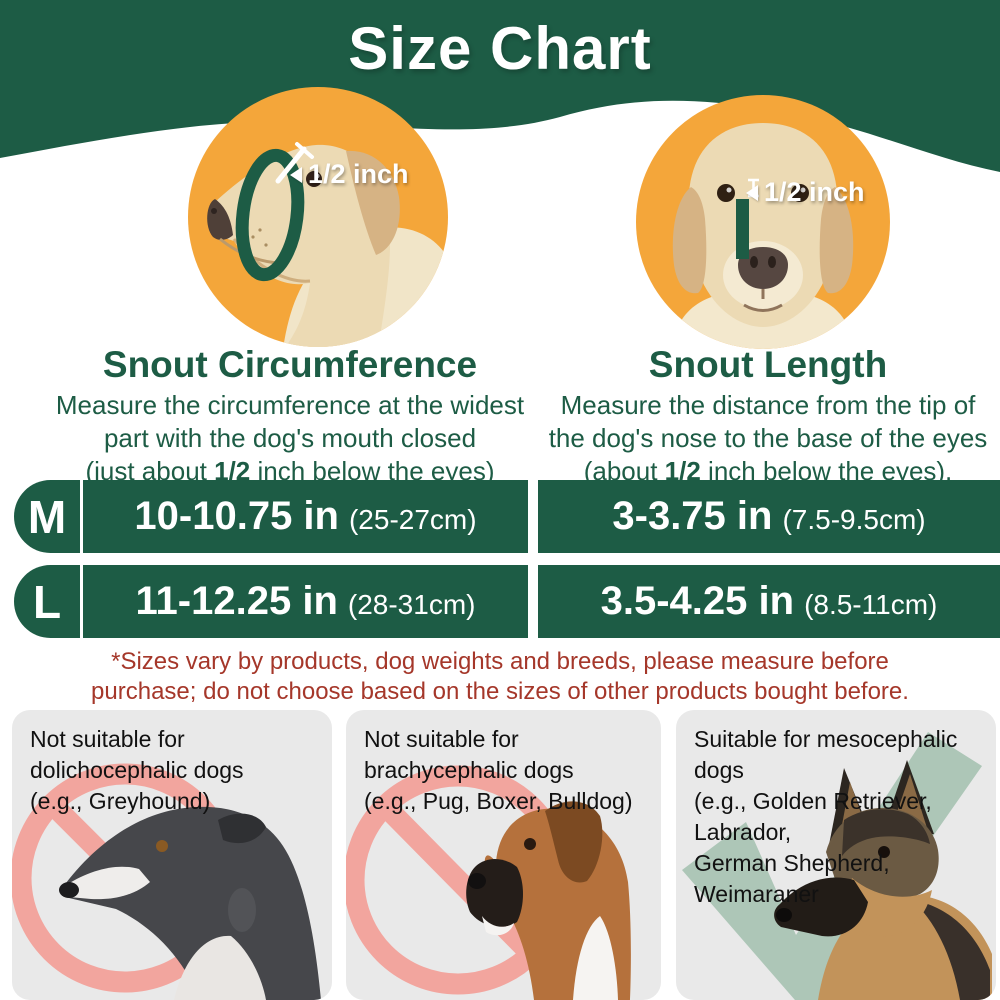 This screenshot has height=1000, width=1000. I want to click on half-inch-label-right: 1/2 inch, so click(805, 192).